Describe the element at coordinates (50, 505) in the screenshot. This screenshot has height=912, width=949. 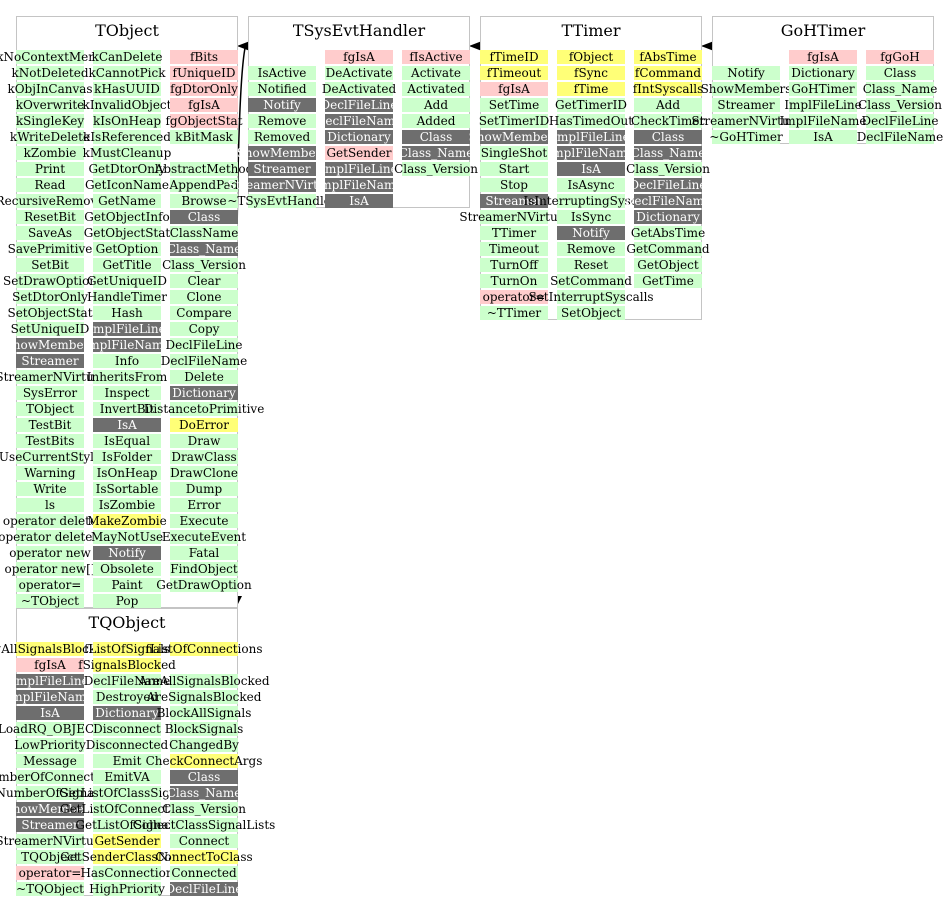
I see `member-label: ls` at that location.